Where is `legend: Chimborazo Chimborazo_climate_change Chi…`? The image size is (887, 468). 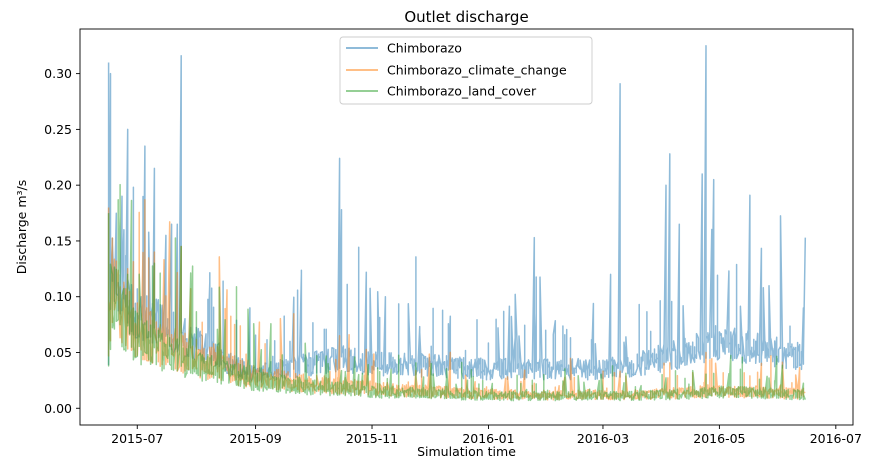
legend: Chimborazo Chimborazo_climate_change Chi… is located at coordinates (466, 70).